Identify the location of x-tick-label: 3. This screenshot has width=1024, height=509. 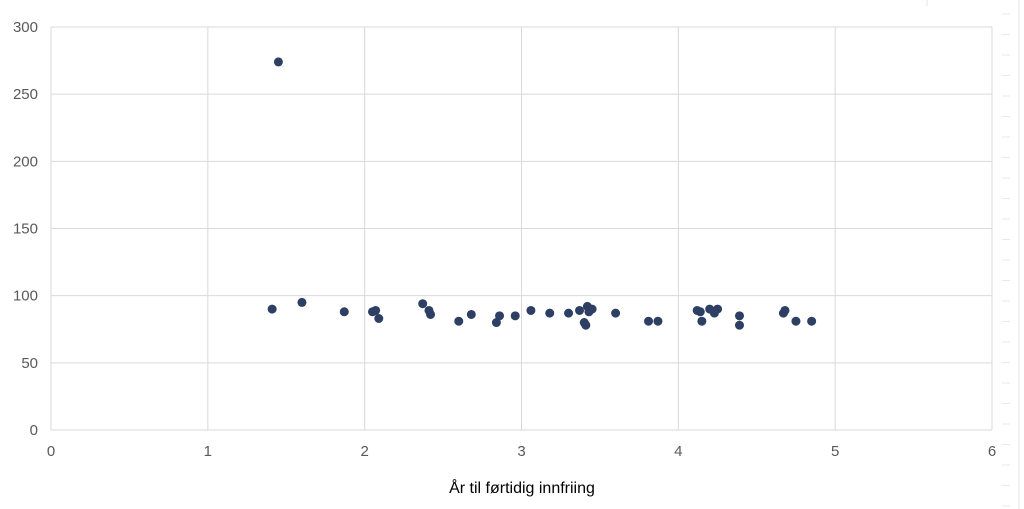
(521, 451).